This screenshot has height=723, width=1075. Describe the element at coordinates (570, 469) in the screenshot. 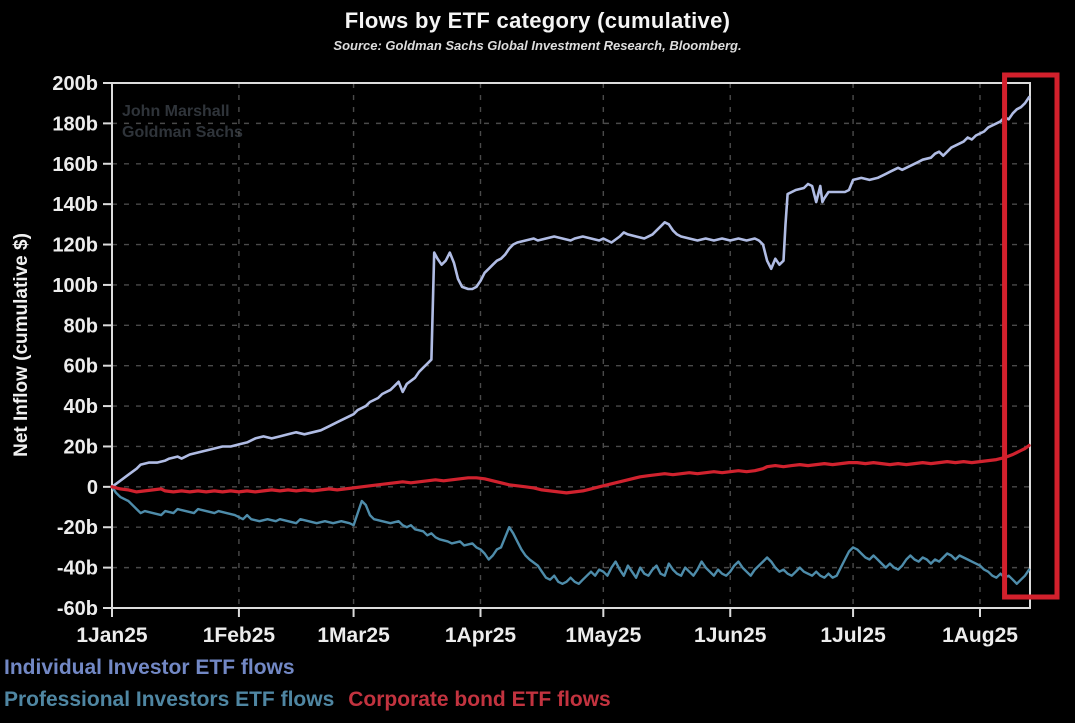

I see `series-corporate-bond-etf-flows` at that location.